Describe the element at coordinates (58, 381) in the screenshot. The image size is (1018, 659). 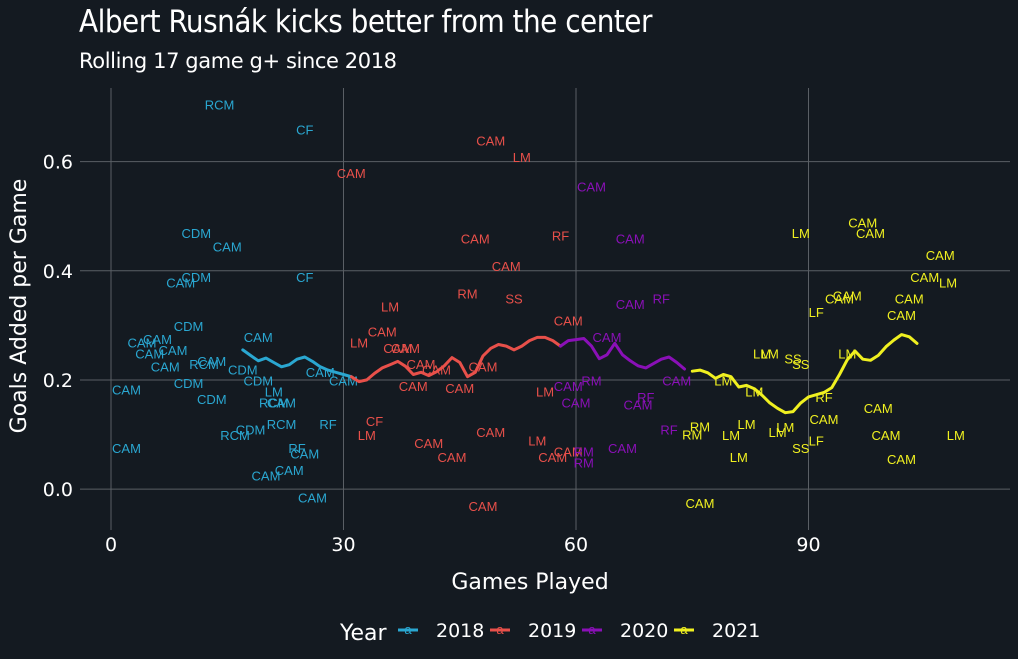
I see `y-tick-label: 0.2` at that location.